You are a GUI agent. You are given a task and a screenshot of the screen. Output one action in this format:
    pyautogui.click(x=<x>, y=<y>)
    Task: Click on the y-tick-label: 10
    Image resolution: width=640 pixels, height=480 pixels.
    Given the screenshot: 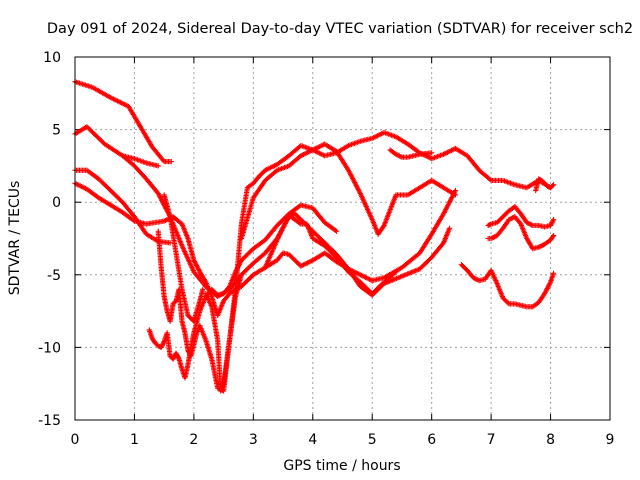 What is the action you would take?
    pyautogui.click(x=52, y=58)
    